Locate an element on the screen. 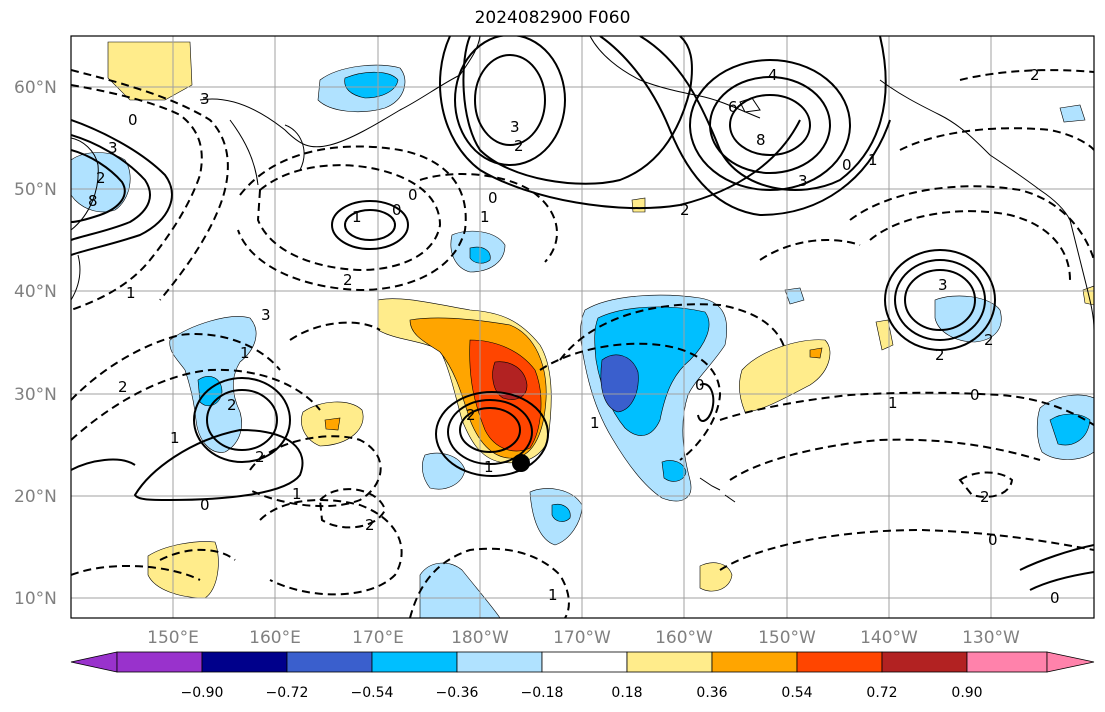 The height and width of the screenshot is (712, 1105). lat-label: 20°N is located at coordinates (35, 497).